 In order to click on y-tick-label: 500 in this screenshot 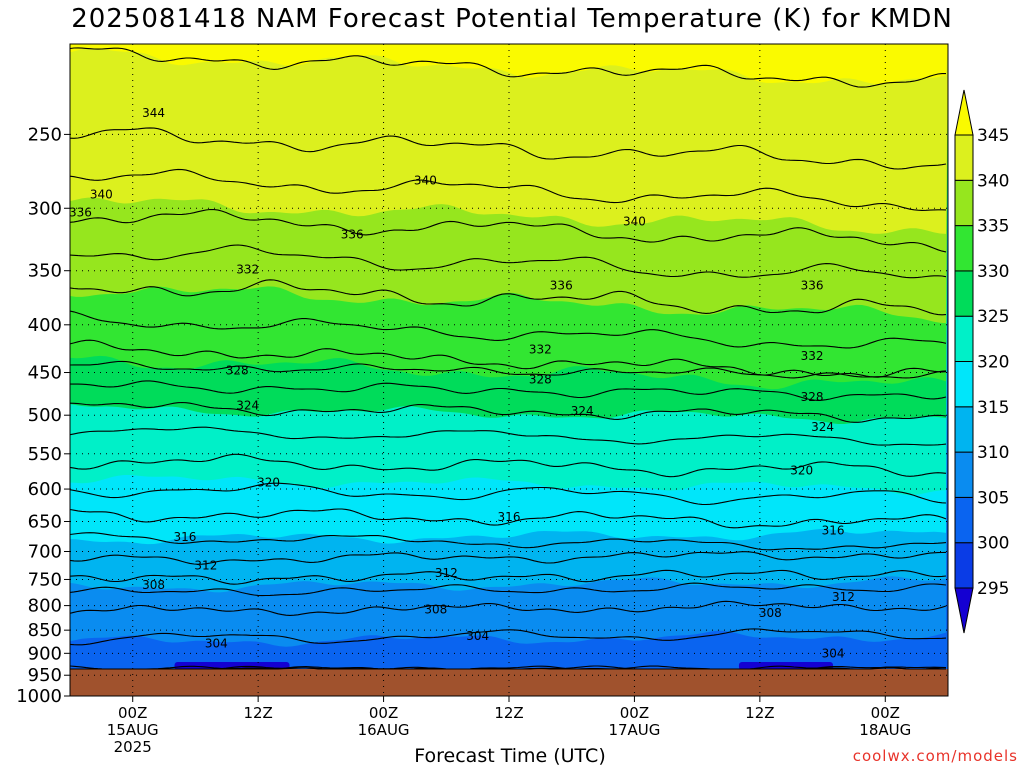, I will do `click(45, 415)`.